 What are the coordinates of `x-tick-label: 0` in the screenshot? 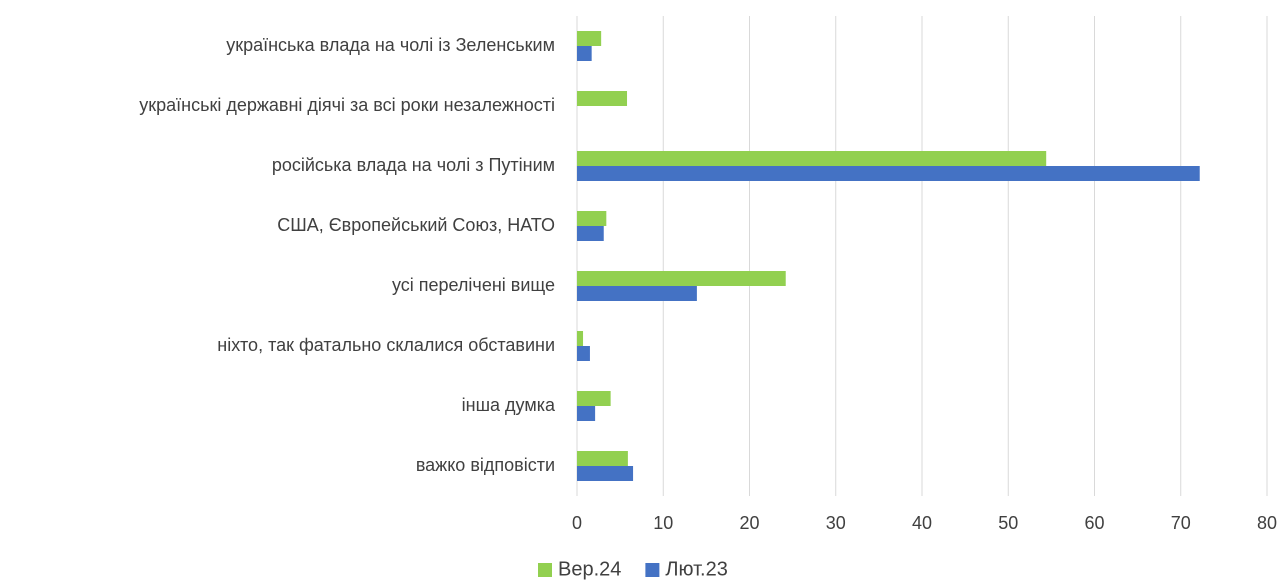 It's located at (577, 523).